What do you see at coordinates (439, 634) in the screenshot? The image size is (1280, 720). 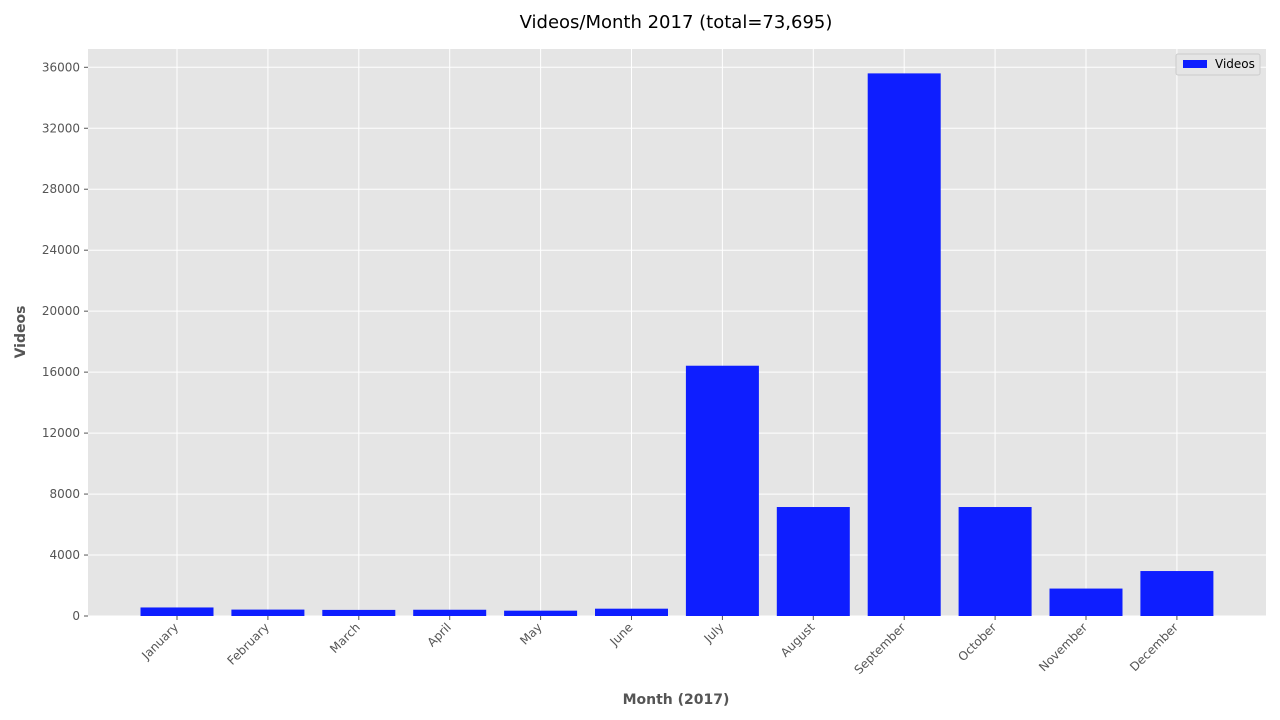 I see `x-tick-label: April` at bounding box center [439, 634].